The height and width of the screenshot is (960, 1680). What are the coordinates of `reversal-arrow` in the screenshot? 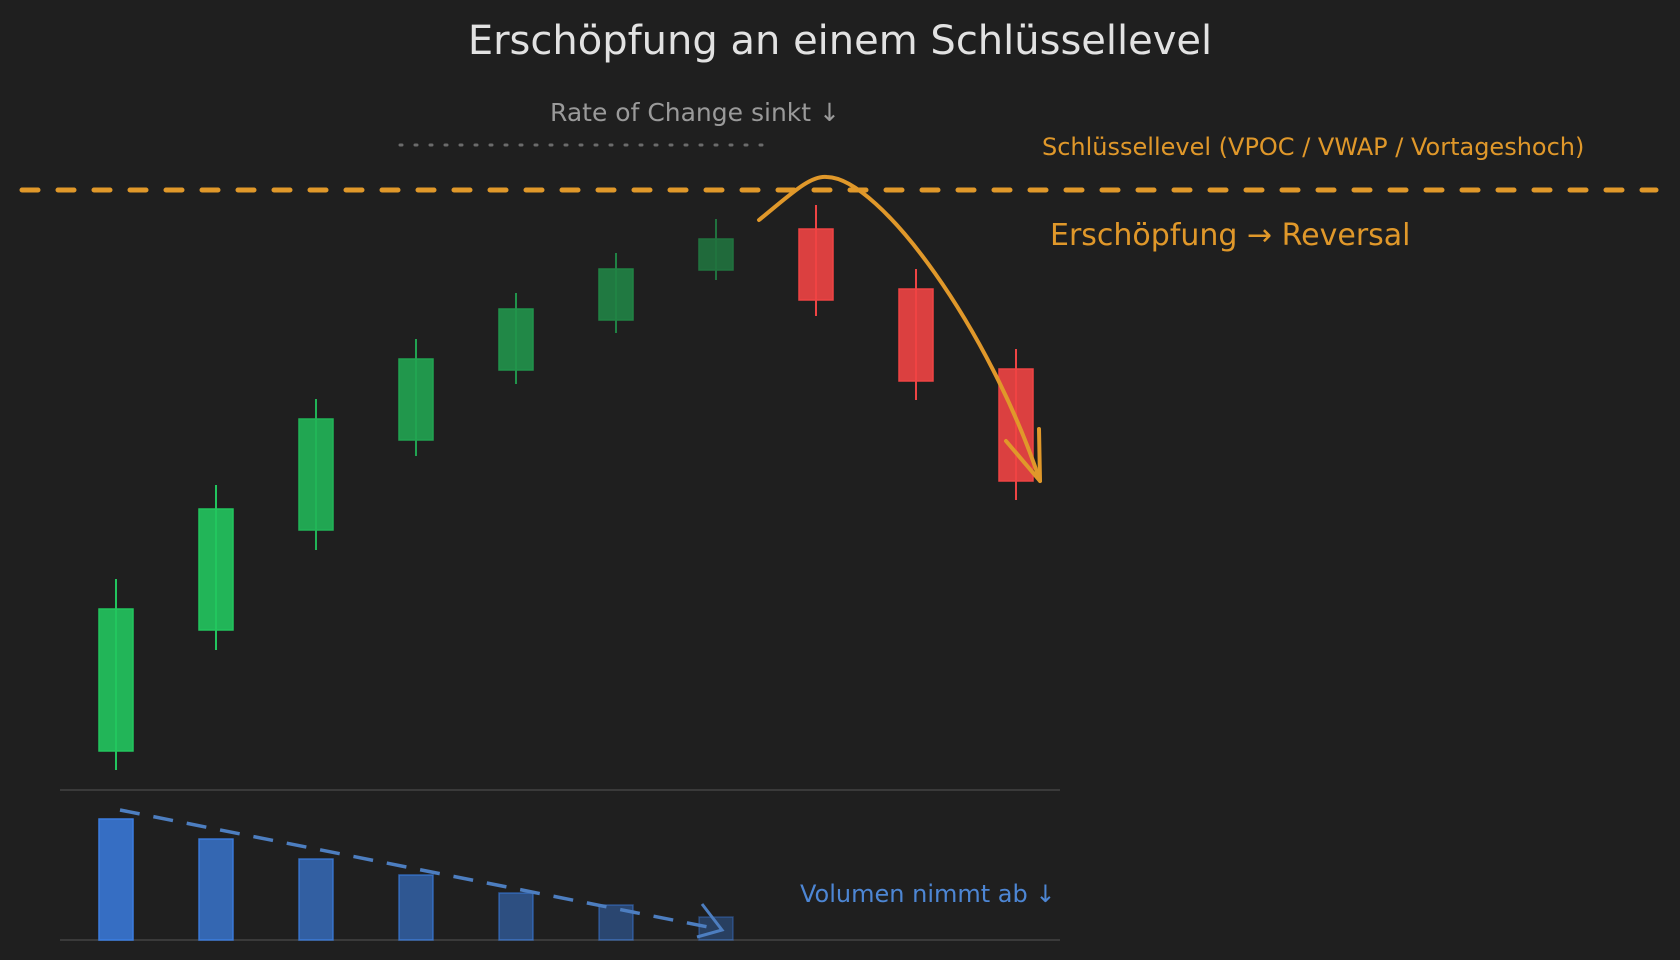 It's located at (899, 328).